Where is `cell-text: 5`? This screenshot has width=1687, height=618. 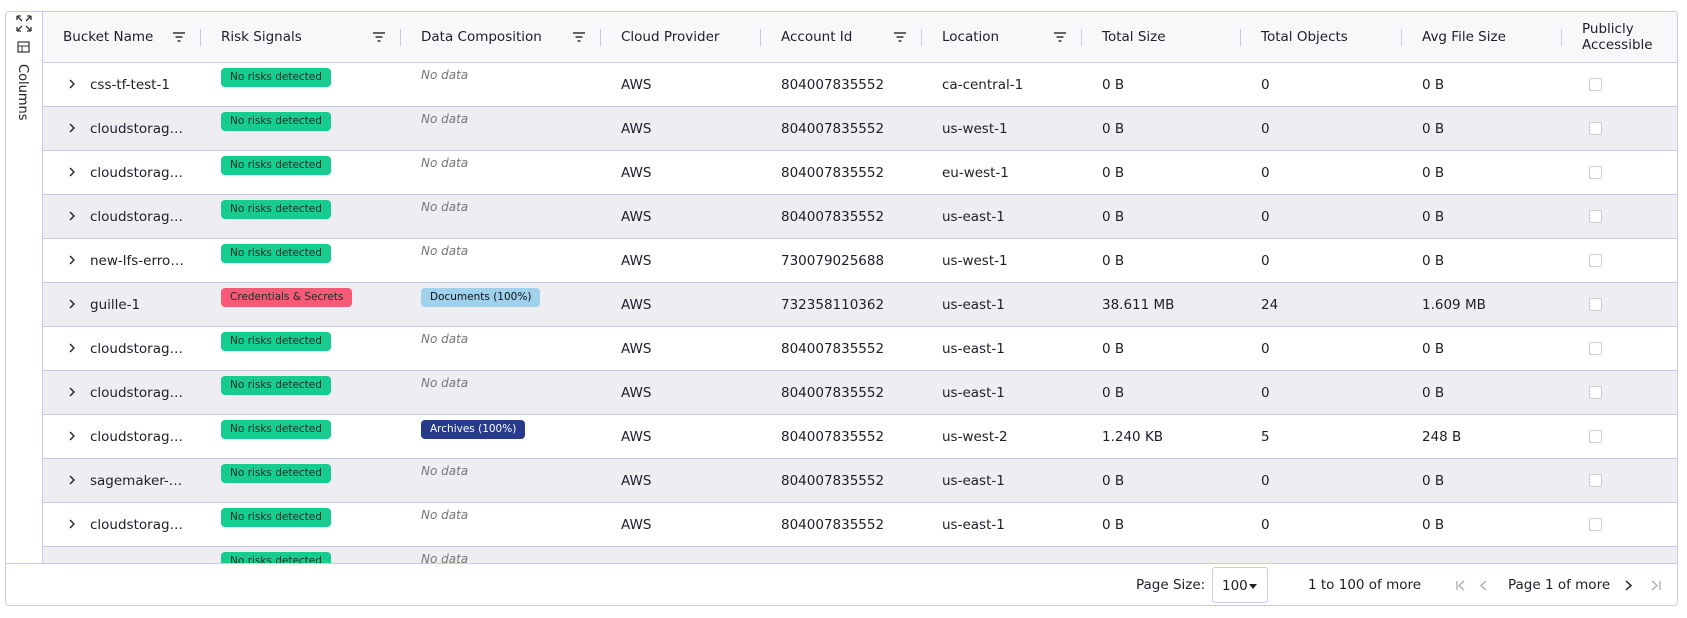
cell-text: 5 is located at coordinates (1265, 436).